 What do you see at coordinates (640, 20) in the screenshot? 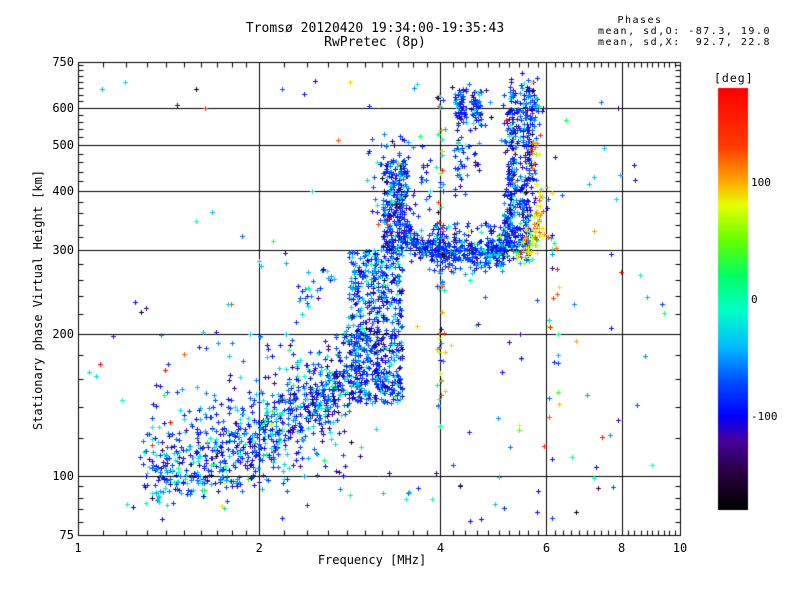
I see `phase-stats-header: Phases` at bounding box center [640, 20].